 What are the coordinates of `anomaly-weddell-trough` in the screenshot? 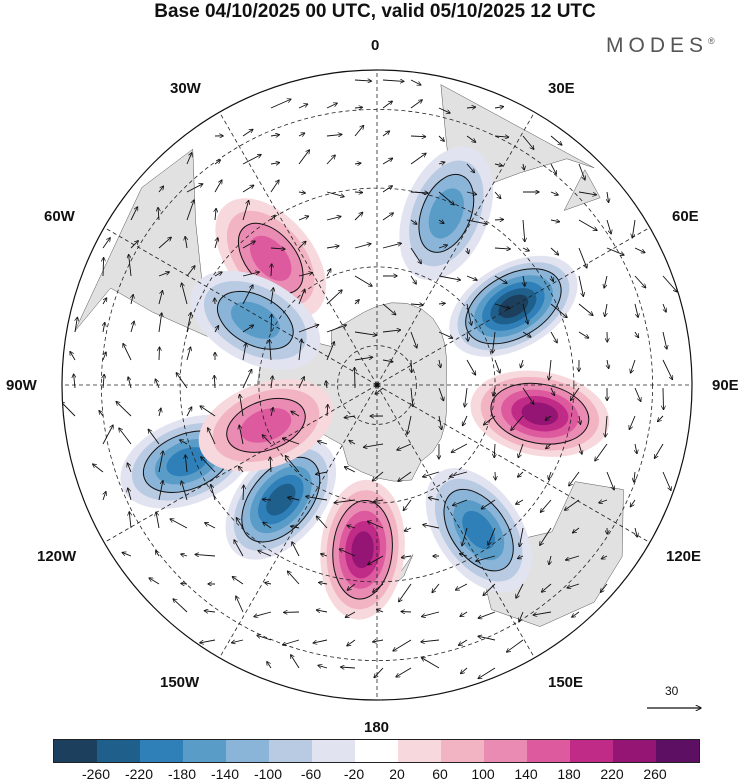 It's located at (255, 320).